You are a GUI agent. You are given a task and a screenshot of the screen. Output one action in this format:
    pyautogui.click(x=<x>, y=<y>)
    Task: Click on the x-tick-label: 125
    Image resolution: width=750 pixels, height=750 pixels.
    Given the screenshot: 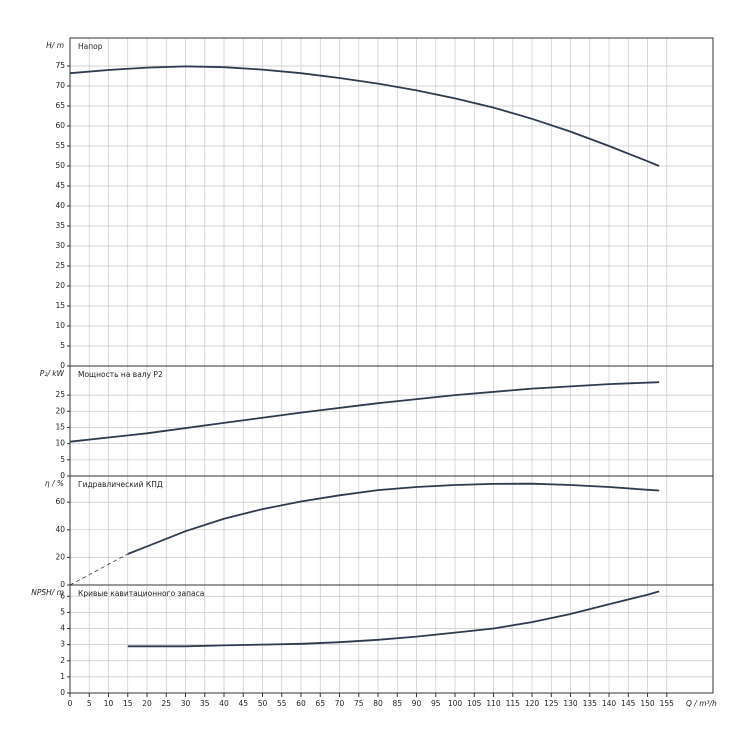 What is the action you would take?
    pyautogui.click(x=551, y=703)
    